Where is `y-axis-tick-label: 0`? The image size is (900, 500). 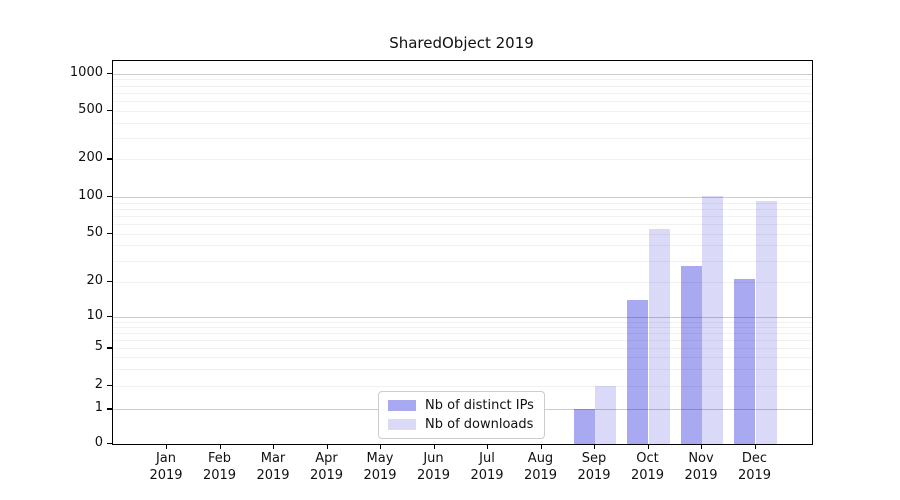
y-axis-tick-label: 0 is located at coordinates (98, 442).